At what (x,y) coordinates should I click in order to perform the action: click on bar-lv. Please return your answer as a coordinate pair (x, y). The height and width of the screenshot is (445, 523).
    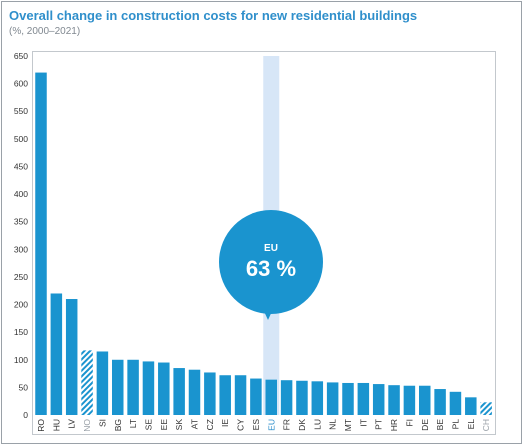
    Looking at the image, I should click on (71, 357).